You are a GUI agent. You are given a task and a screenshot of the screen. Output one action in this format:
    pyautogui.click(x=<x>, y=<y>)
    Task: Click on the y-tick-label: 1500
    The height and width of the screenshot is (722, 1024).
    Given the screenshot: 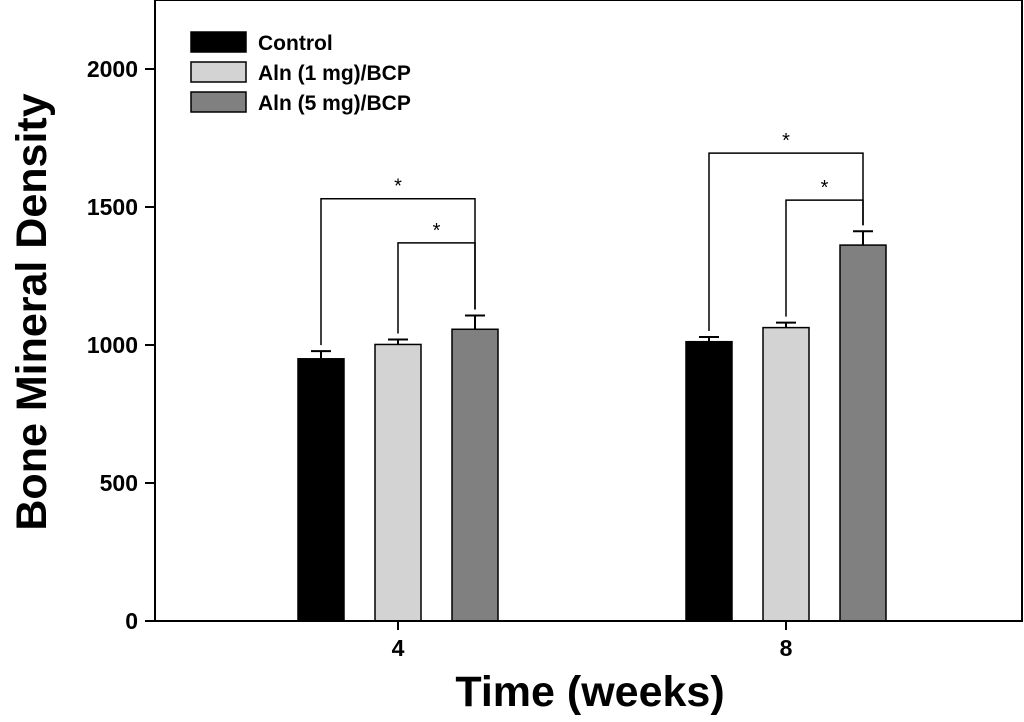 What is the action you would take?
    pyautogui.click(x=112, y=207)
    